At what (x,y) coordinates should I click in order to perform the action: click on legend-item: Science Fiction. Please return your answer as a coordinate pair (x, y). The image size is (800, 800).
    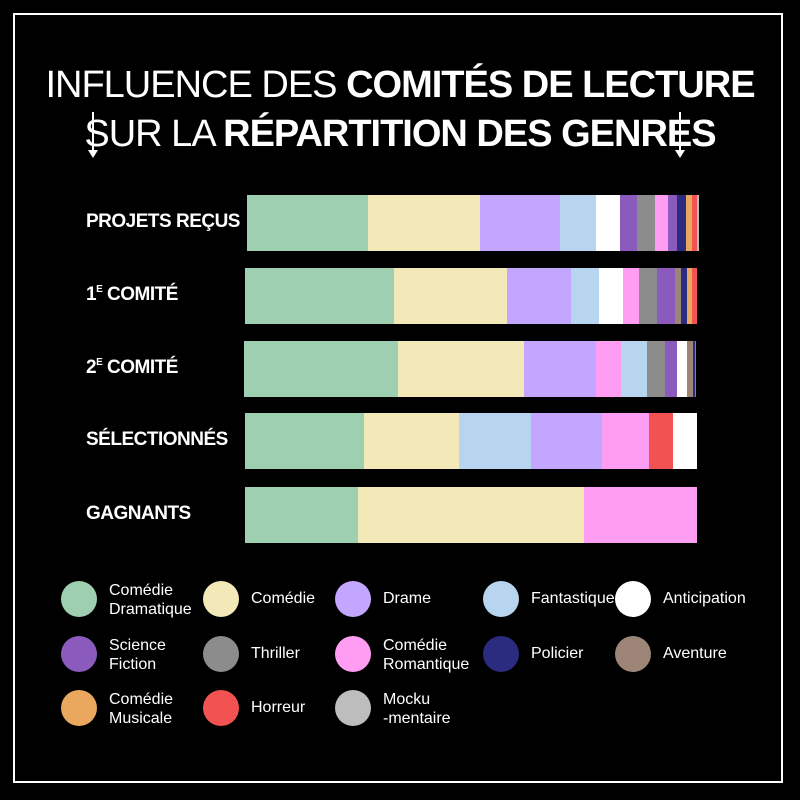
    Looking at the image, I should click on (136, 666).